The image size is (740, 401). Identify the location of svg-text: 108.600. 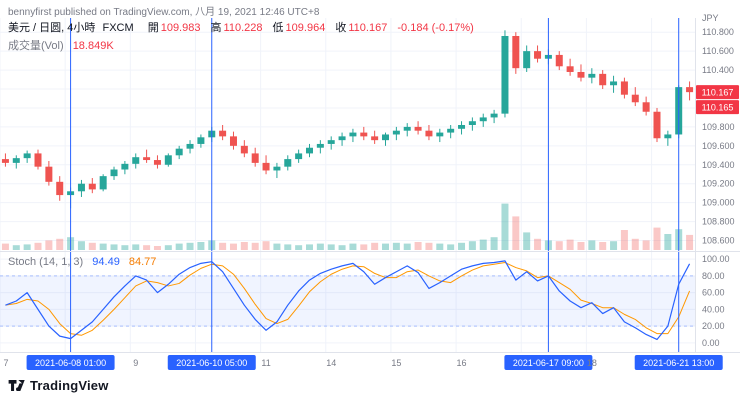
(718, 241).